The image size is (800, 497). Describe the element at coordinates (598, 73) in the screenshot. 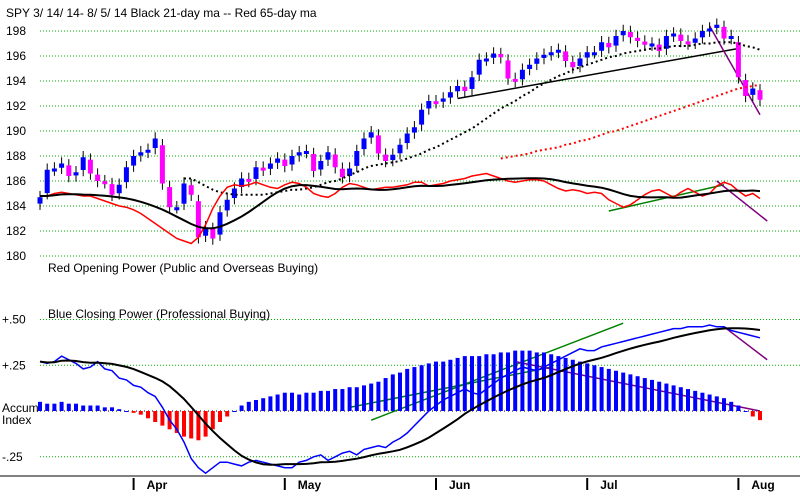

I see `price-support-line` at that location.